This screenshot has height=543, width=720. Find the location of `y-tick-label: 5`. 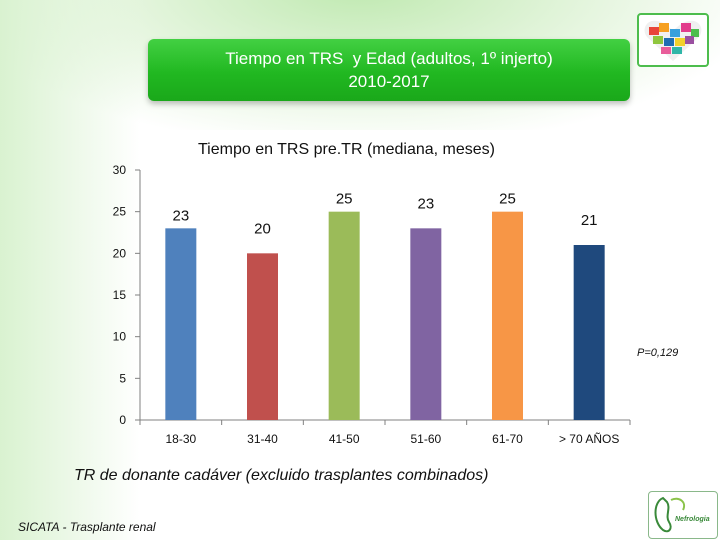

y-tick-label: 5 is located at coordinates (122, 378).